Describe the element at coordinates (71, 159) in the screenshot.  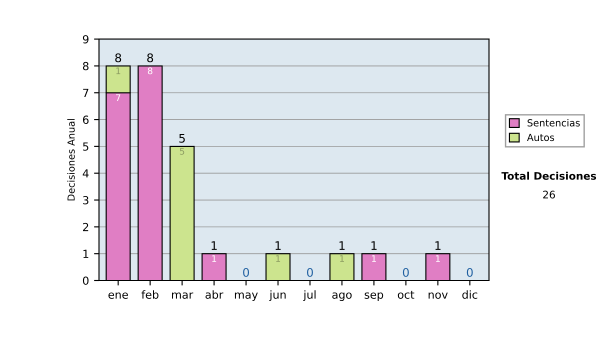
I see `y-axis-title: Decisiones Anual` at that location.